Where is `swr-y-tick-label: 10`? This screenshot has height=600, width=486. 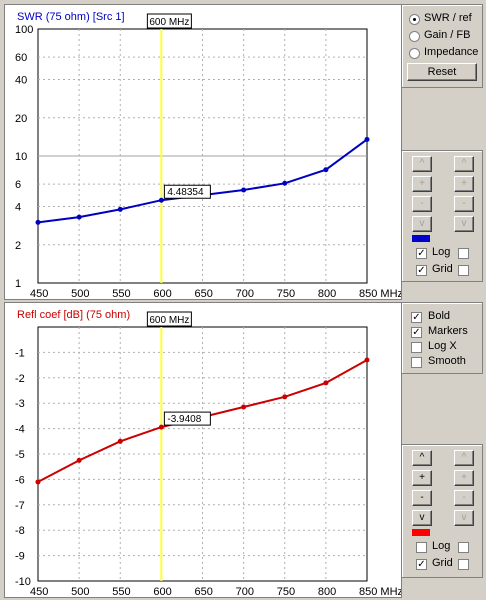
swr-y-tick-label: 10 is located at coordinates (21, 157).